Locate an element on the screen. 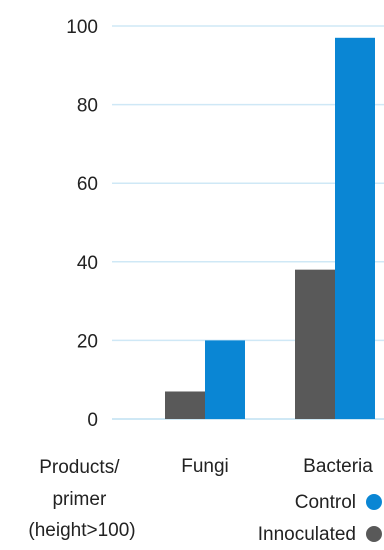 This screenshot has height=550, width=384. legend-item-innoculated: Innoculated is located at coordinates (320, 534).